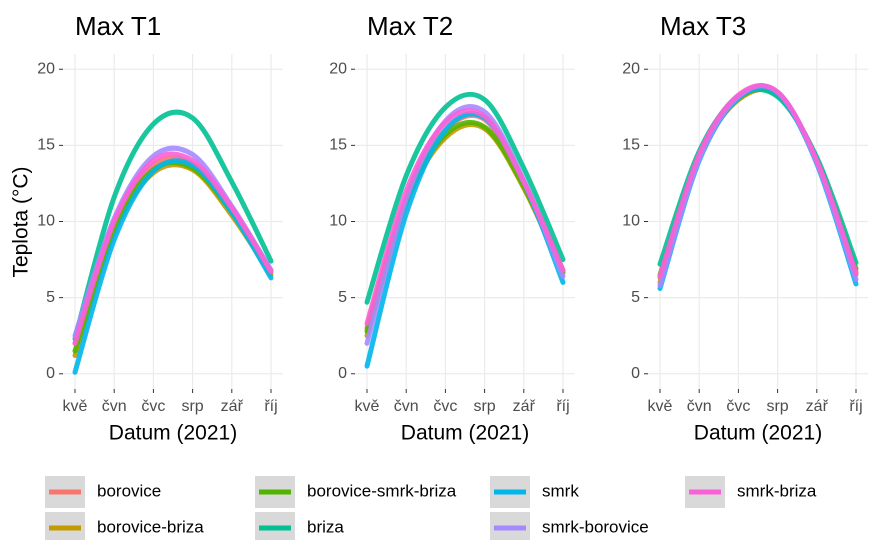 The height and width of the screenshot is (540, 869). What do you see at coordinates (410, 26) in the screenshot?
I see `panel-title: Max T2` at bounding box center [410, 26].